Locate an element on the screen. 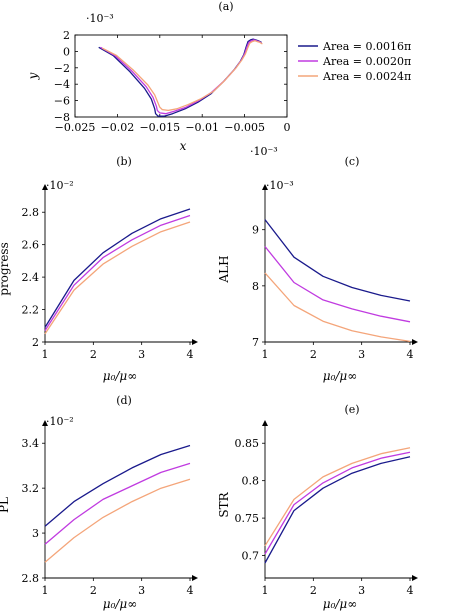 This screenshot has height=616, width=453. panel-1-ytick-label: 2.4 is located at coordinates (31, 277).